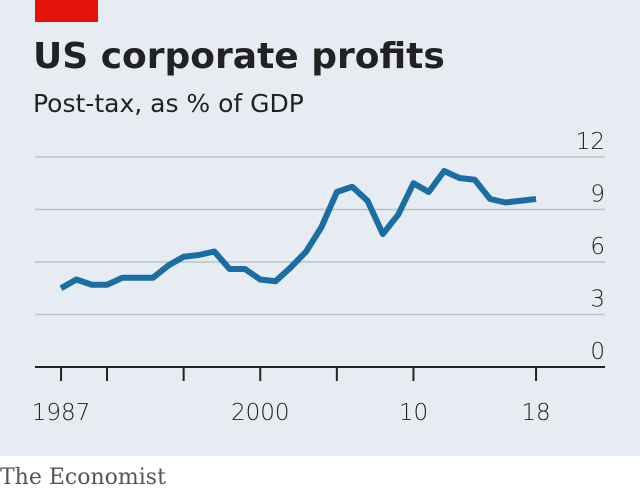 Image resolution: width=640 pixels, height=493 pixels. What do you see at coordinates (597, 352) in the screenshot?
I see `y-tick-label: 0` at bounding box center [597, 352].